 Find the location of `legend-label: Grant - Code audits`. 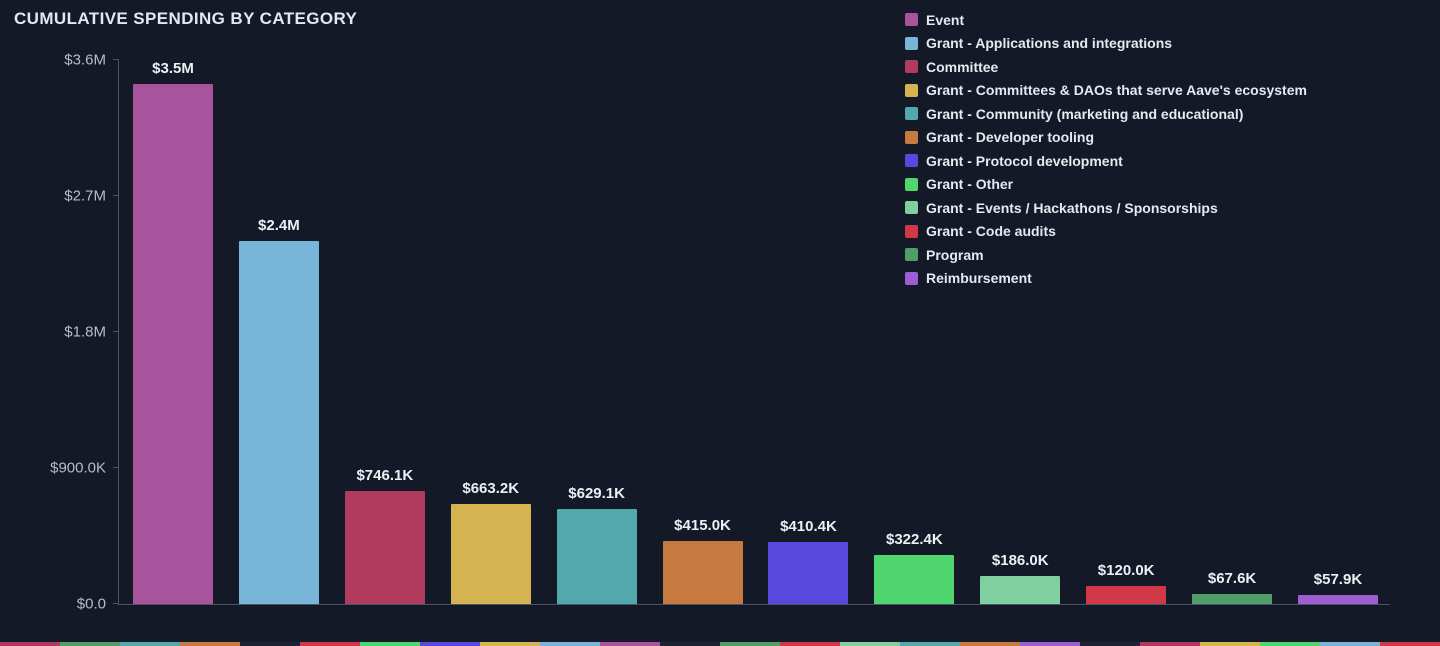

legend-label: Grant - Code audits is located at coordinates (991, 231).